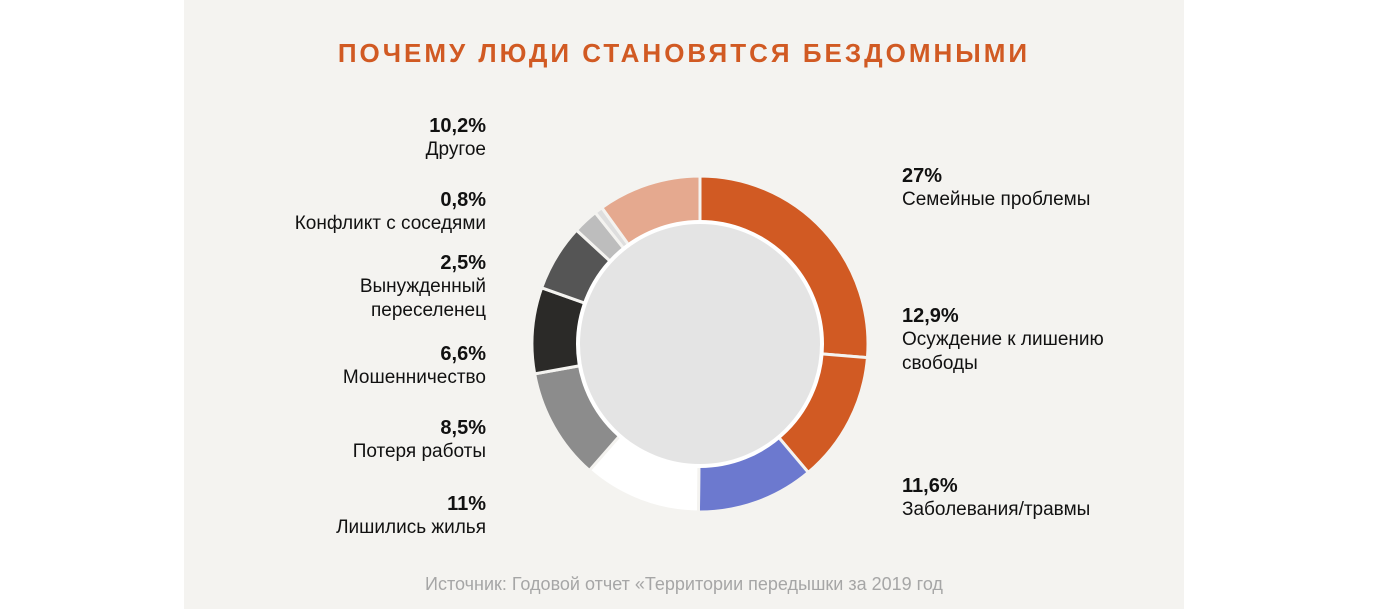  I want to click on pct-imprisonment: 12,9%, so click(930, 316).